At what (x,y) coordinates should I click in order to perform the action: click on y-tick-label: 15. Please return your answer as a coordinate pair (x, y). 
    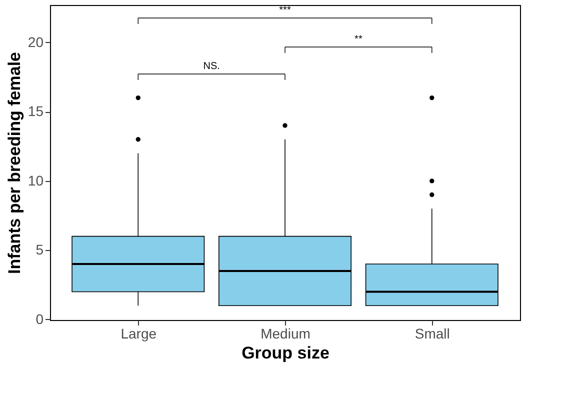
    Looking at the image, I should click on (36, 111).